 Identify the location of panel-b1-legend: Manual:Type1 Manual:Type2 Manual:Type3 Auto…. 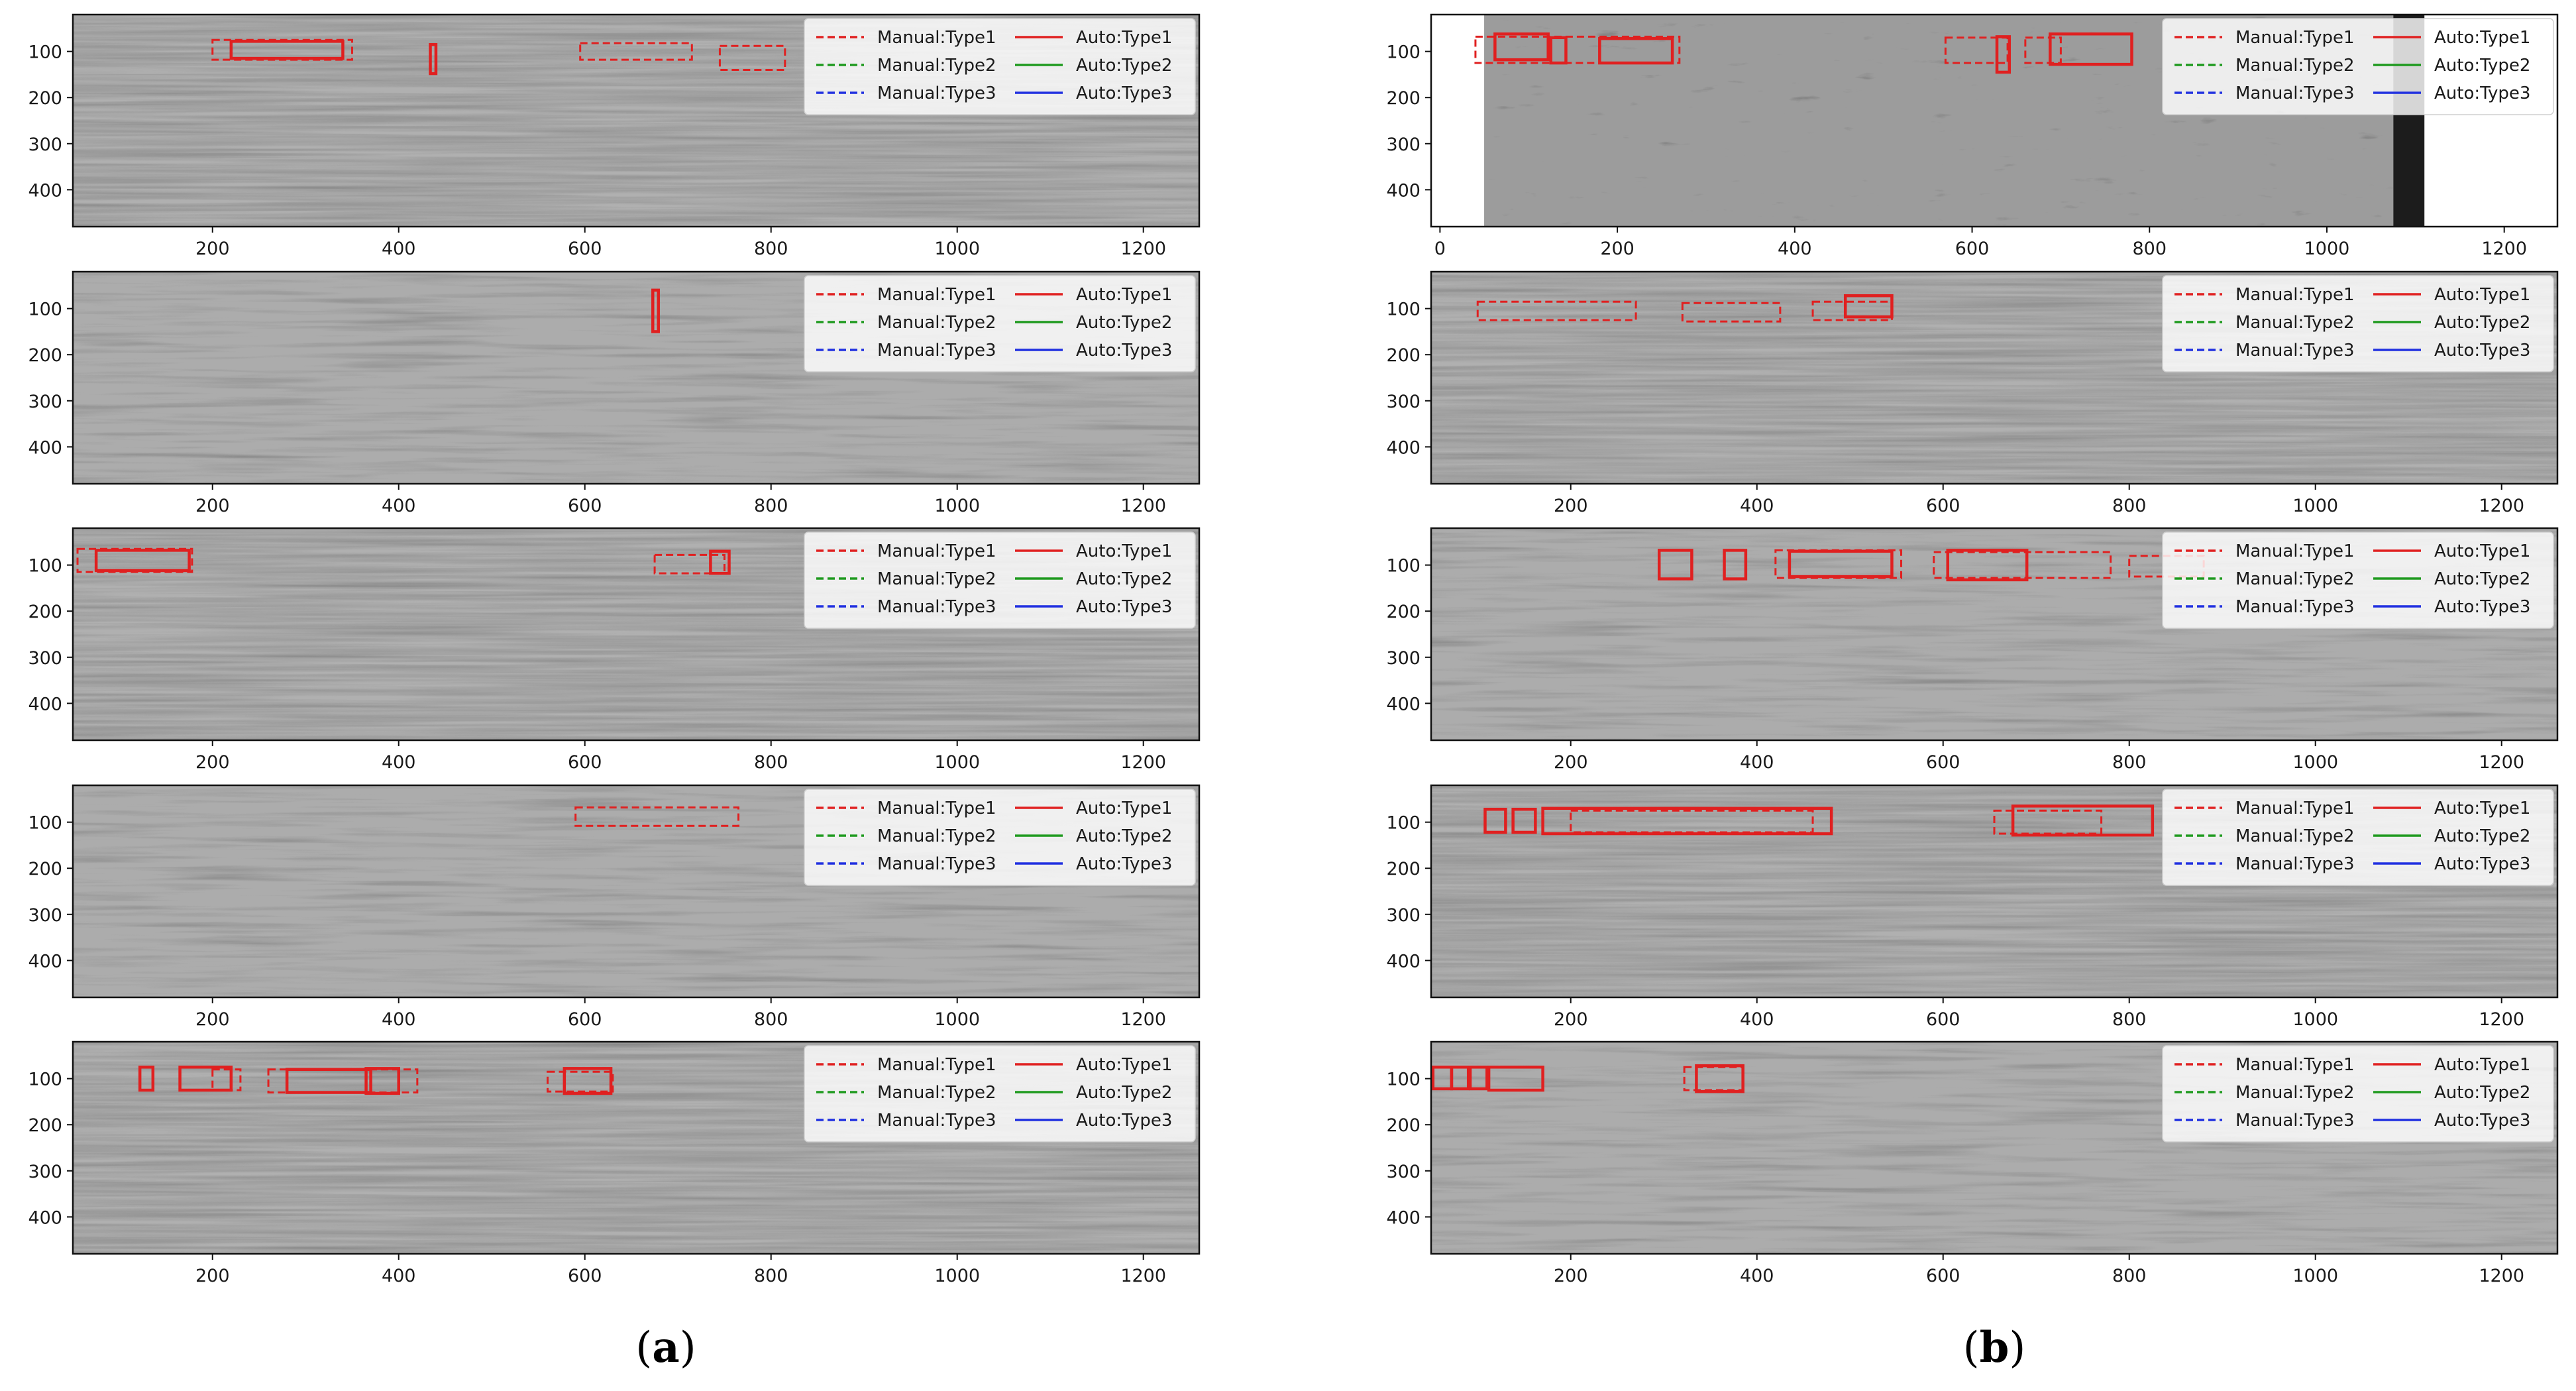
(2358, 66).